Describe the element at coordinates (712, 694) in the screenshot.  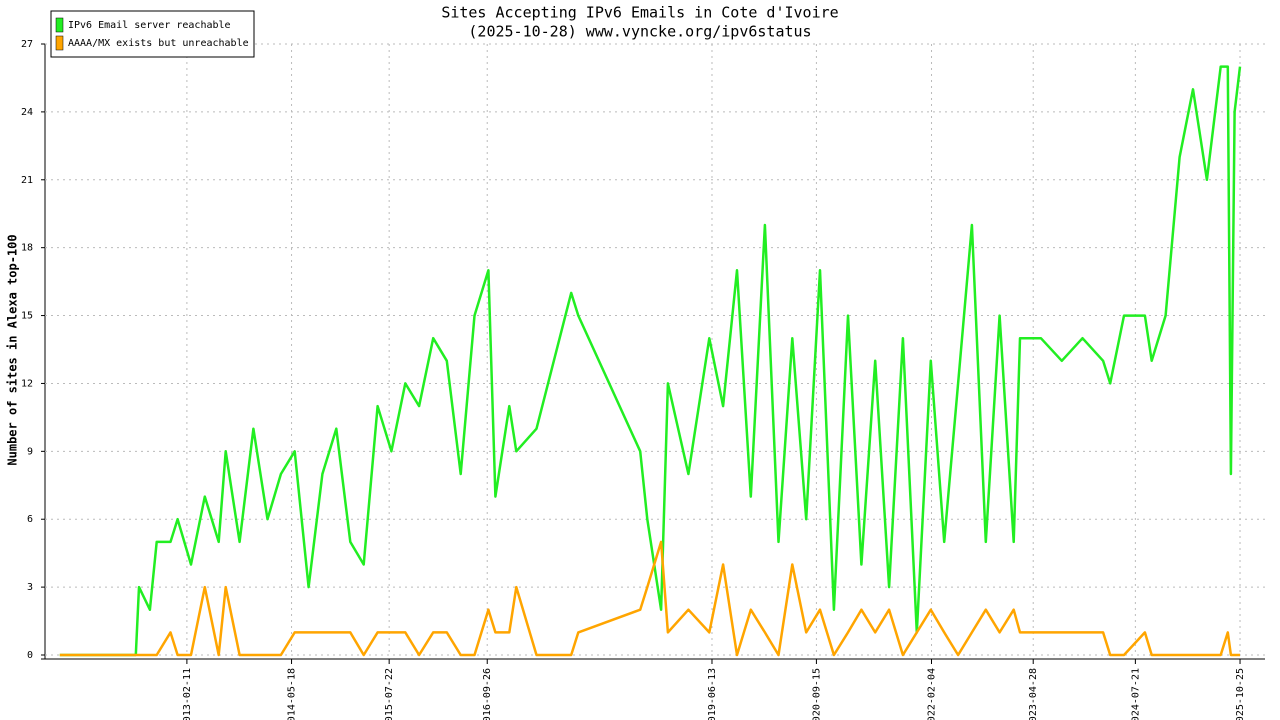
I see `x-tick-label: 2019-06-13` at that location.